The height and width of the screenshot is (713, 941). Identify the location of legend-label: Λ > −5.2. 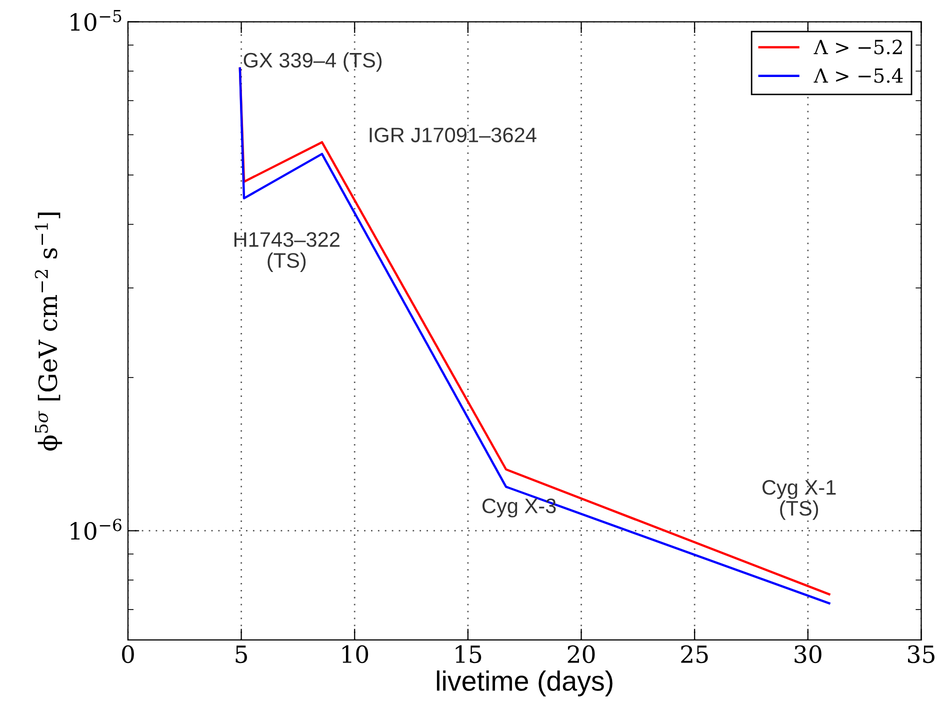
(858, 47).